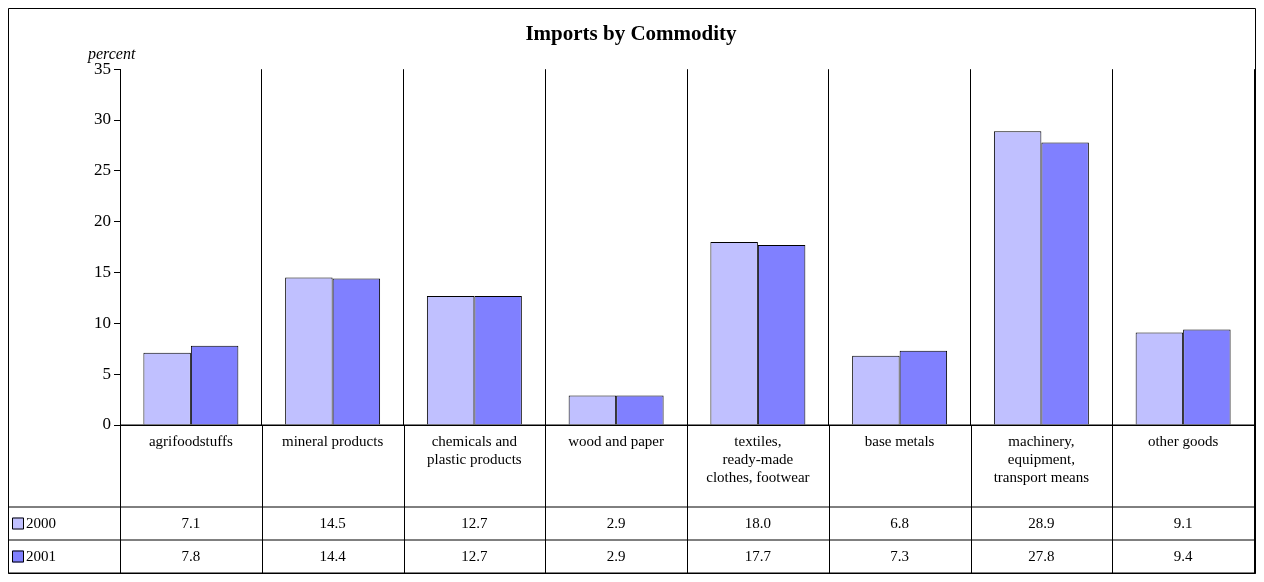  What do you see at coordinates (41, 556) in the screenshot?
I see `legend-label: 2001` at bounding box center [41, 556].